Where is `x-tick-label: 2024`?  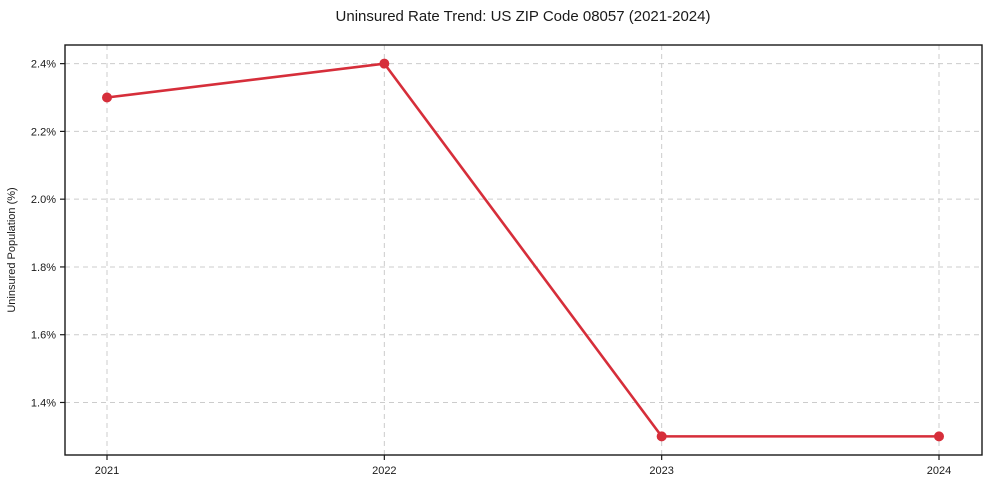
x-tick-label: 2024 is located at coordinates (939, 471).